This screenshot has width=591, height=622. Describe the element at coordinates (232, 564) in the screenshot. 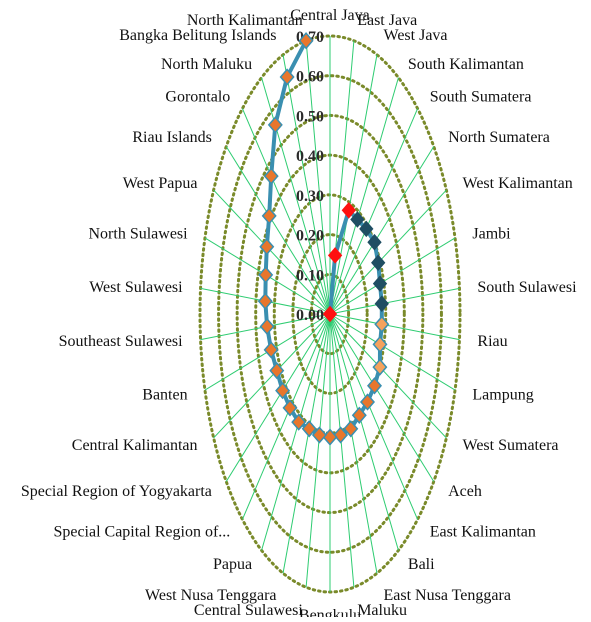

I see `category-label: Papua` at that location.